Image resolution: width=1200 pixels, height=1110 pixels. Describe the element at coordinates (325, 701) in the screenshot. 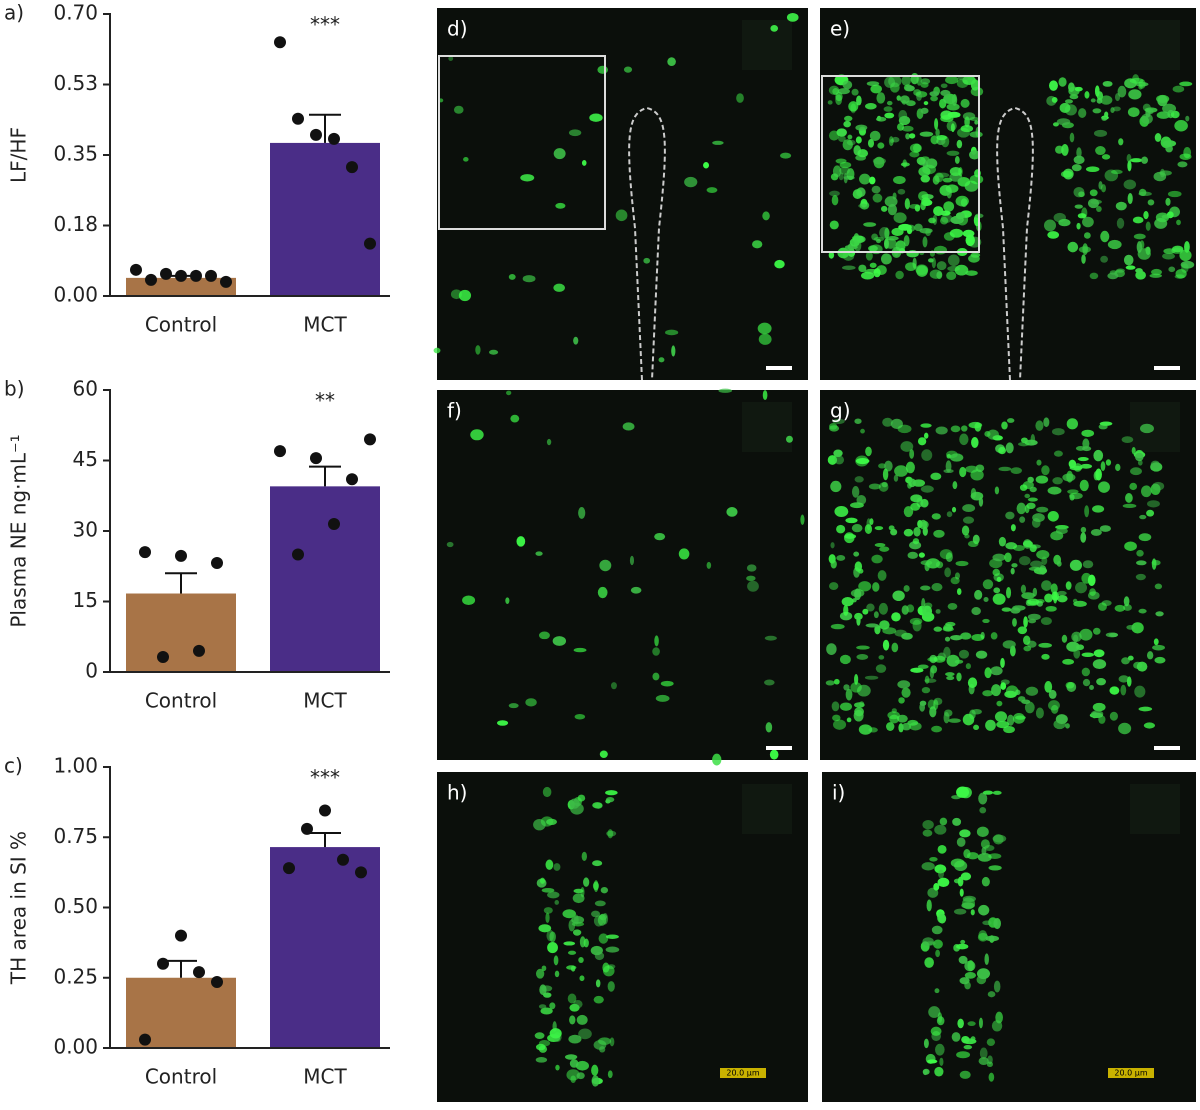

I see `x-tick-label: MCT` at that location.